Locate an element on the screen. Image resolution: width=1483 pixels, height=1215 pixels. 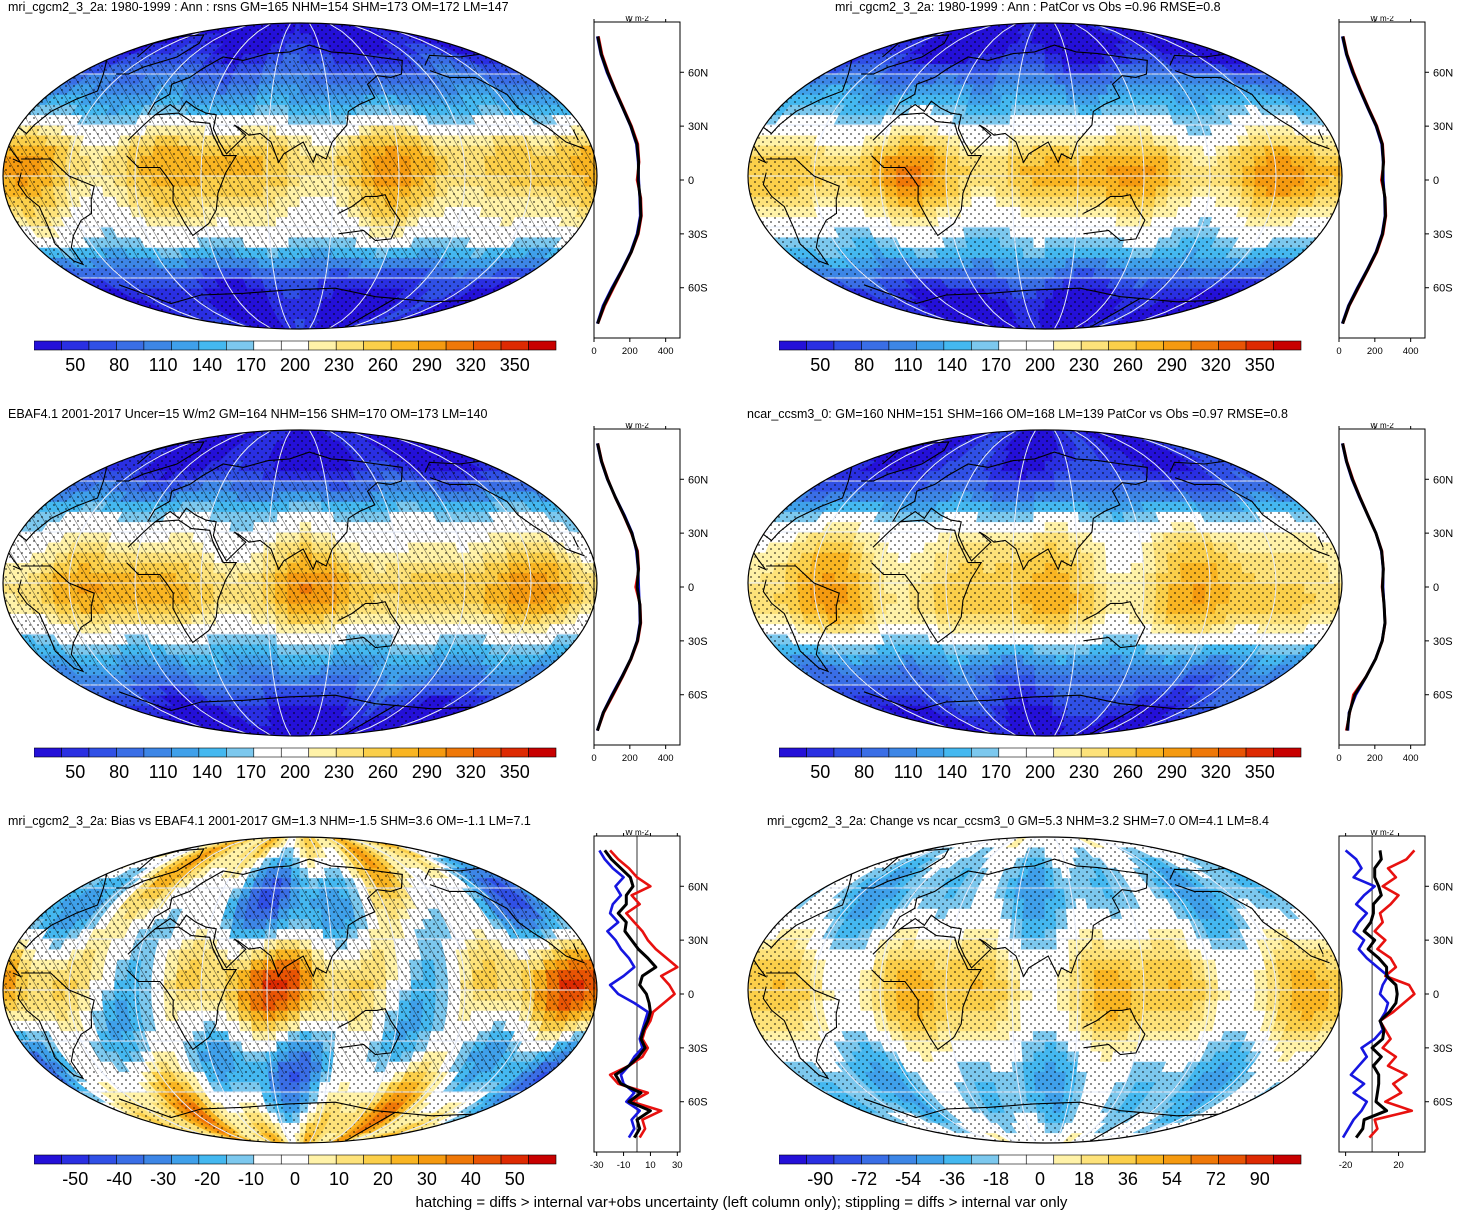
x-tick-label: 10 is located at coordinates (650, 1165).